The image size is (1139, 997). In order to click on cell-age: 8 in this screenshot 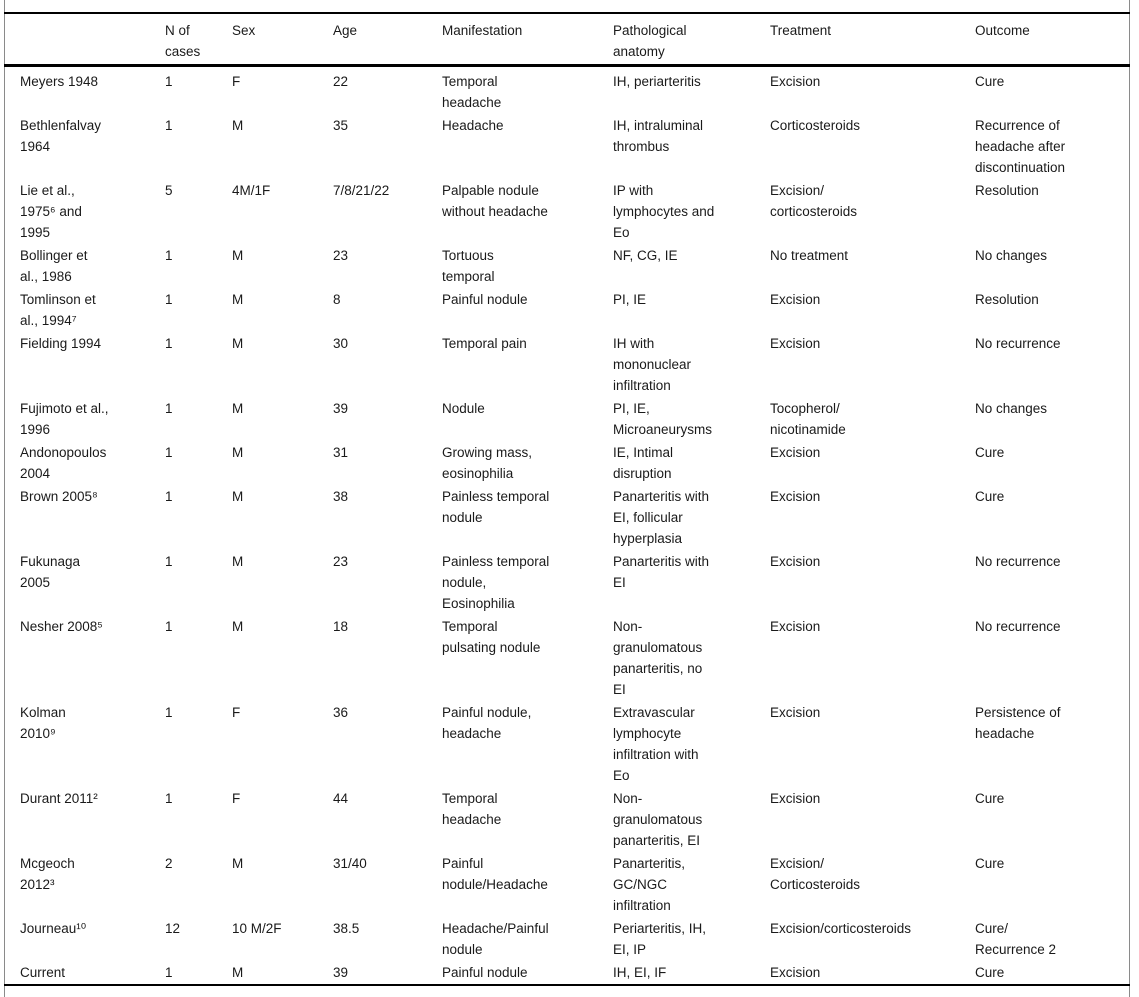, I will do `click(337, 299)`.